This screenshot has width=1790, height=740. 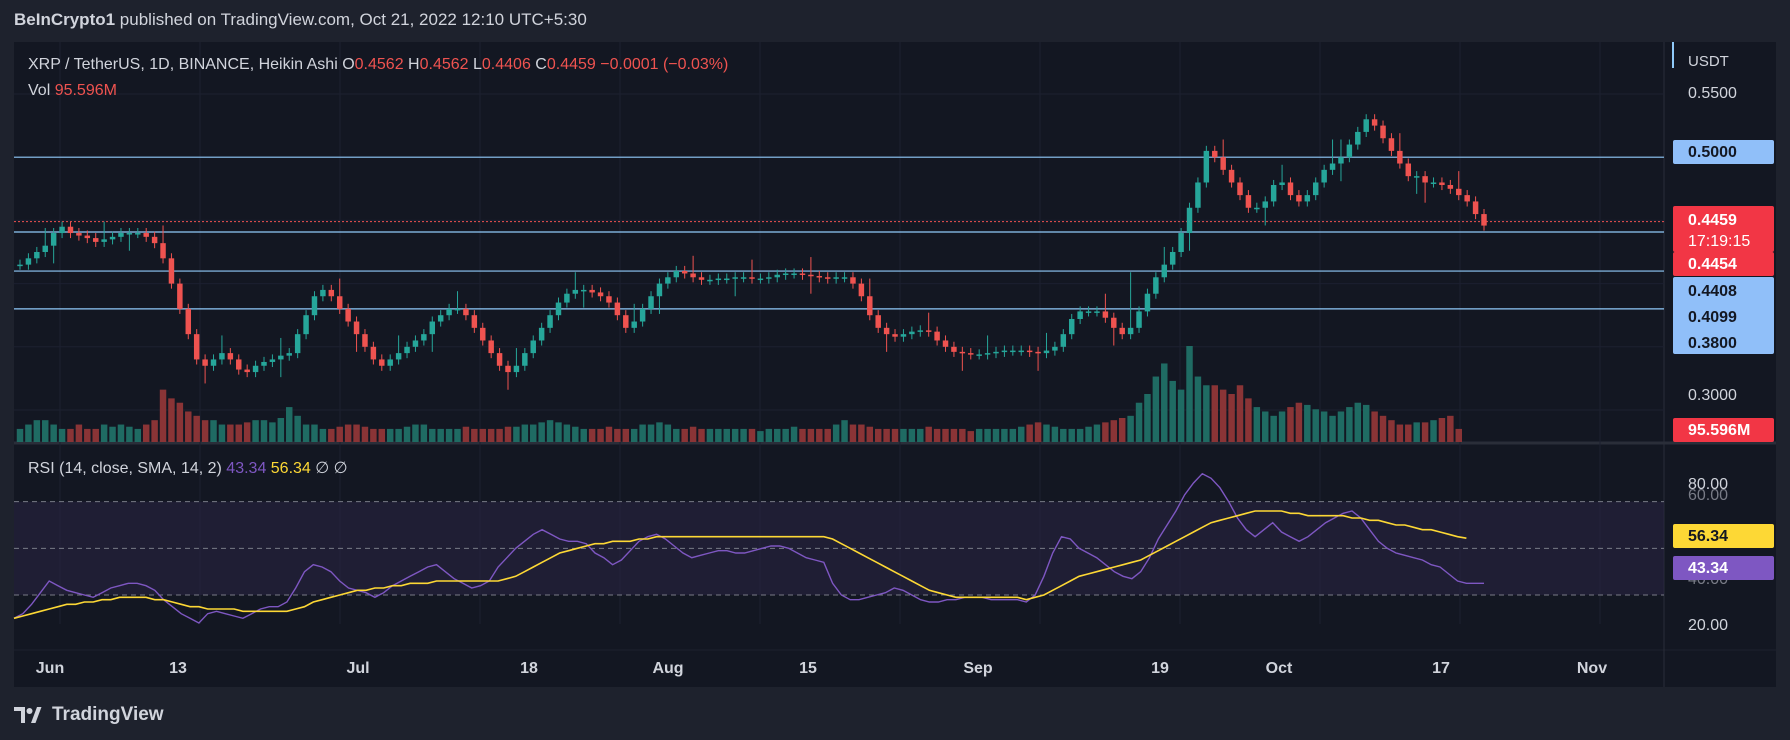 What do you see at coordinates (1720, 364) in the screenshot?
I see `price-axis-area` at bounding box center [1720, 364].